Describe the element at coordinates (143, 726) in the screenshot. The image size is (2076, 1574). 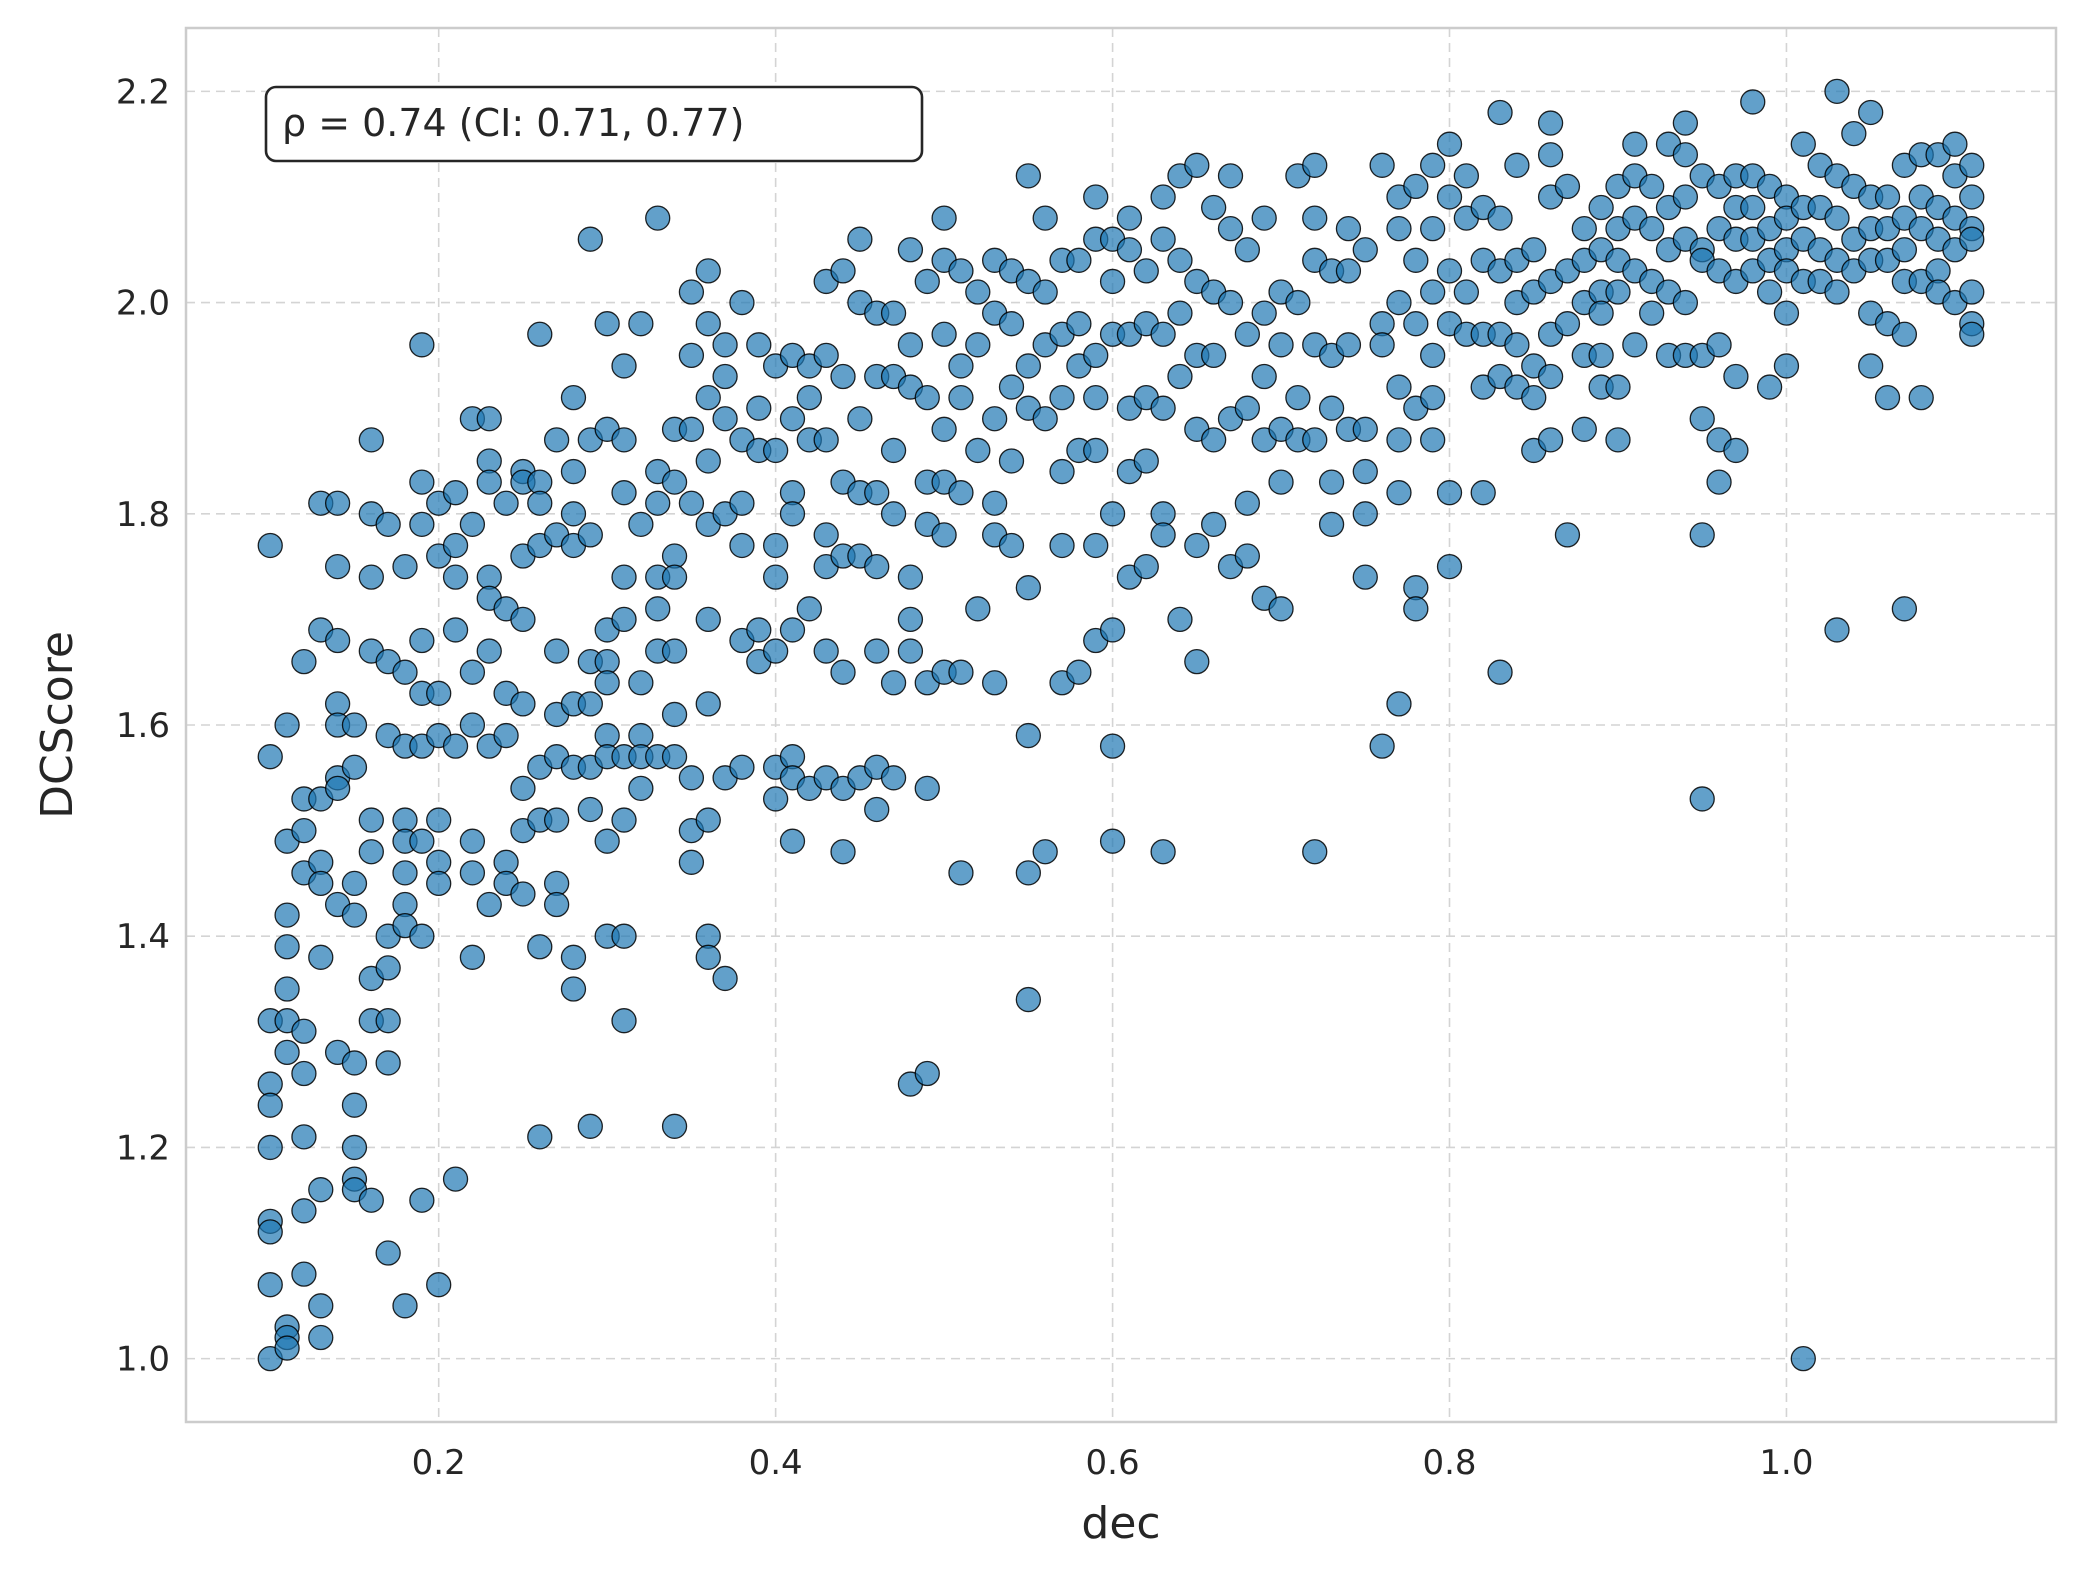
I see `y-tick-label-3: 1.6` at that location.